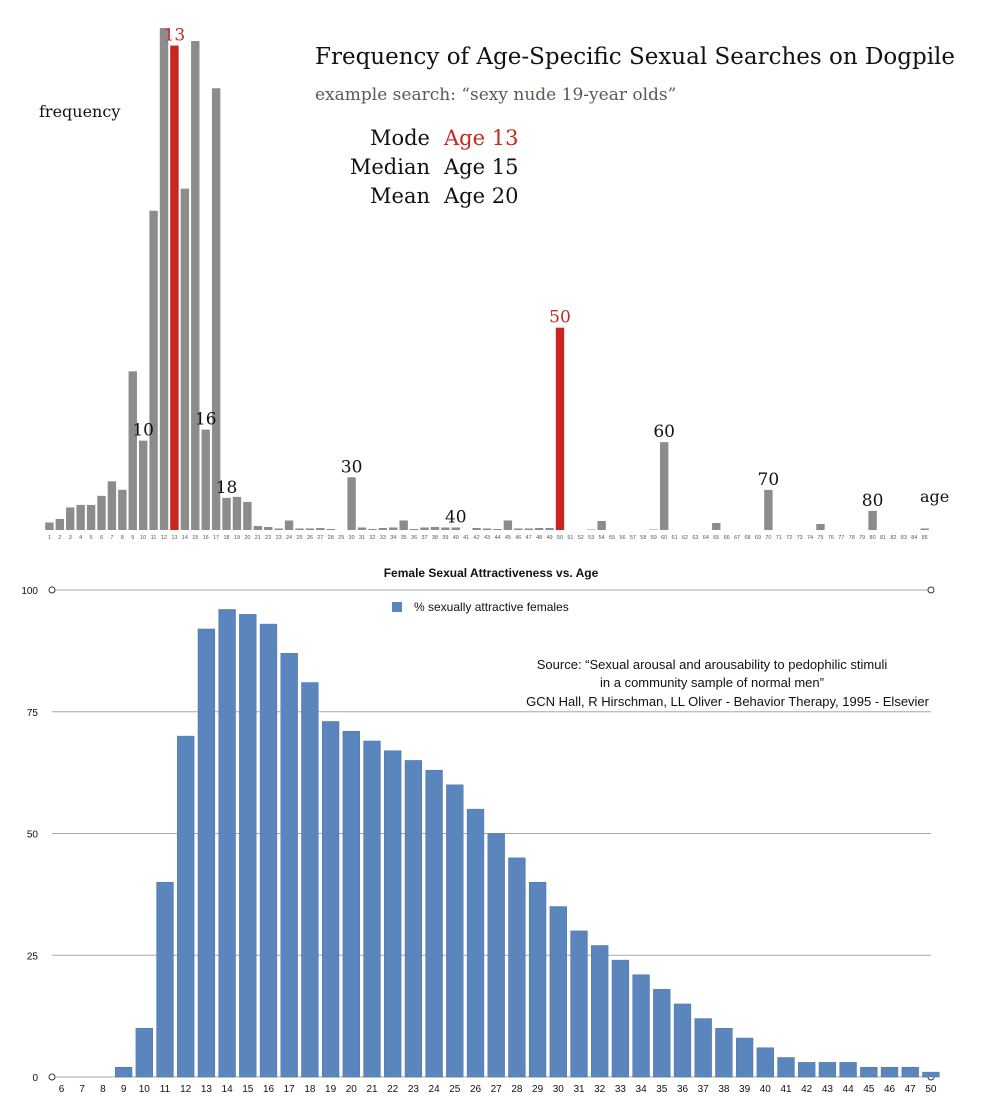 This screenshot has height=1104, width=983. I want to click on x-tick-label: 11, so click(154, 538).